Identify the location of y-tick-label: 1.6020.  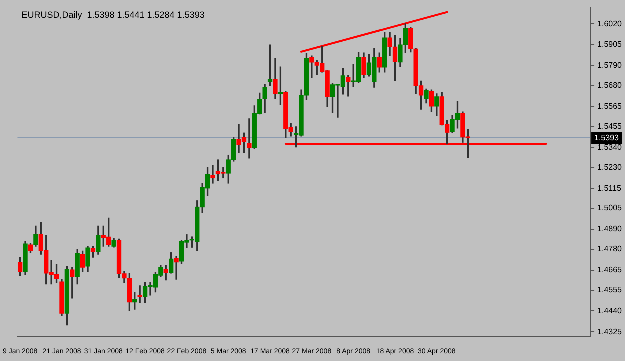
(610, 23).